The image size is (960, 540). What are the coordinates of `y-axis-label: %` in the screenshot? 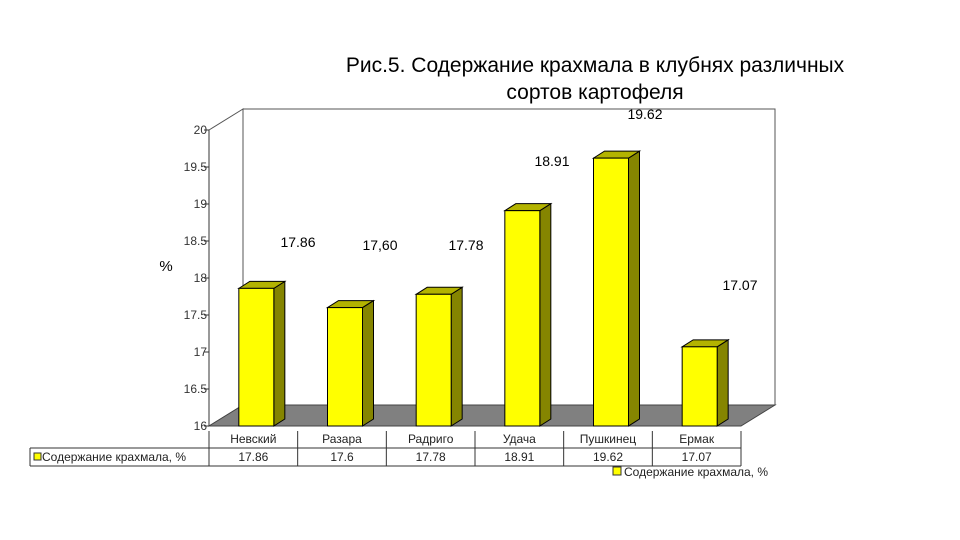 It's located at (165, 266).